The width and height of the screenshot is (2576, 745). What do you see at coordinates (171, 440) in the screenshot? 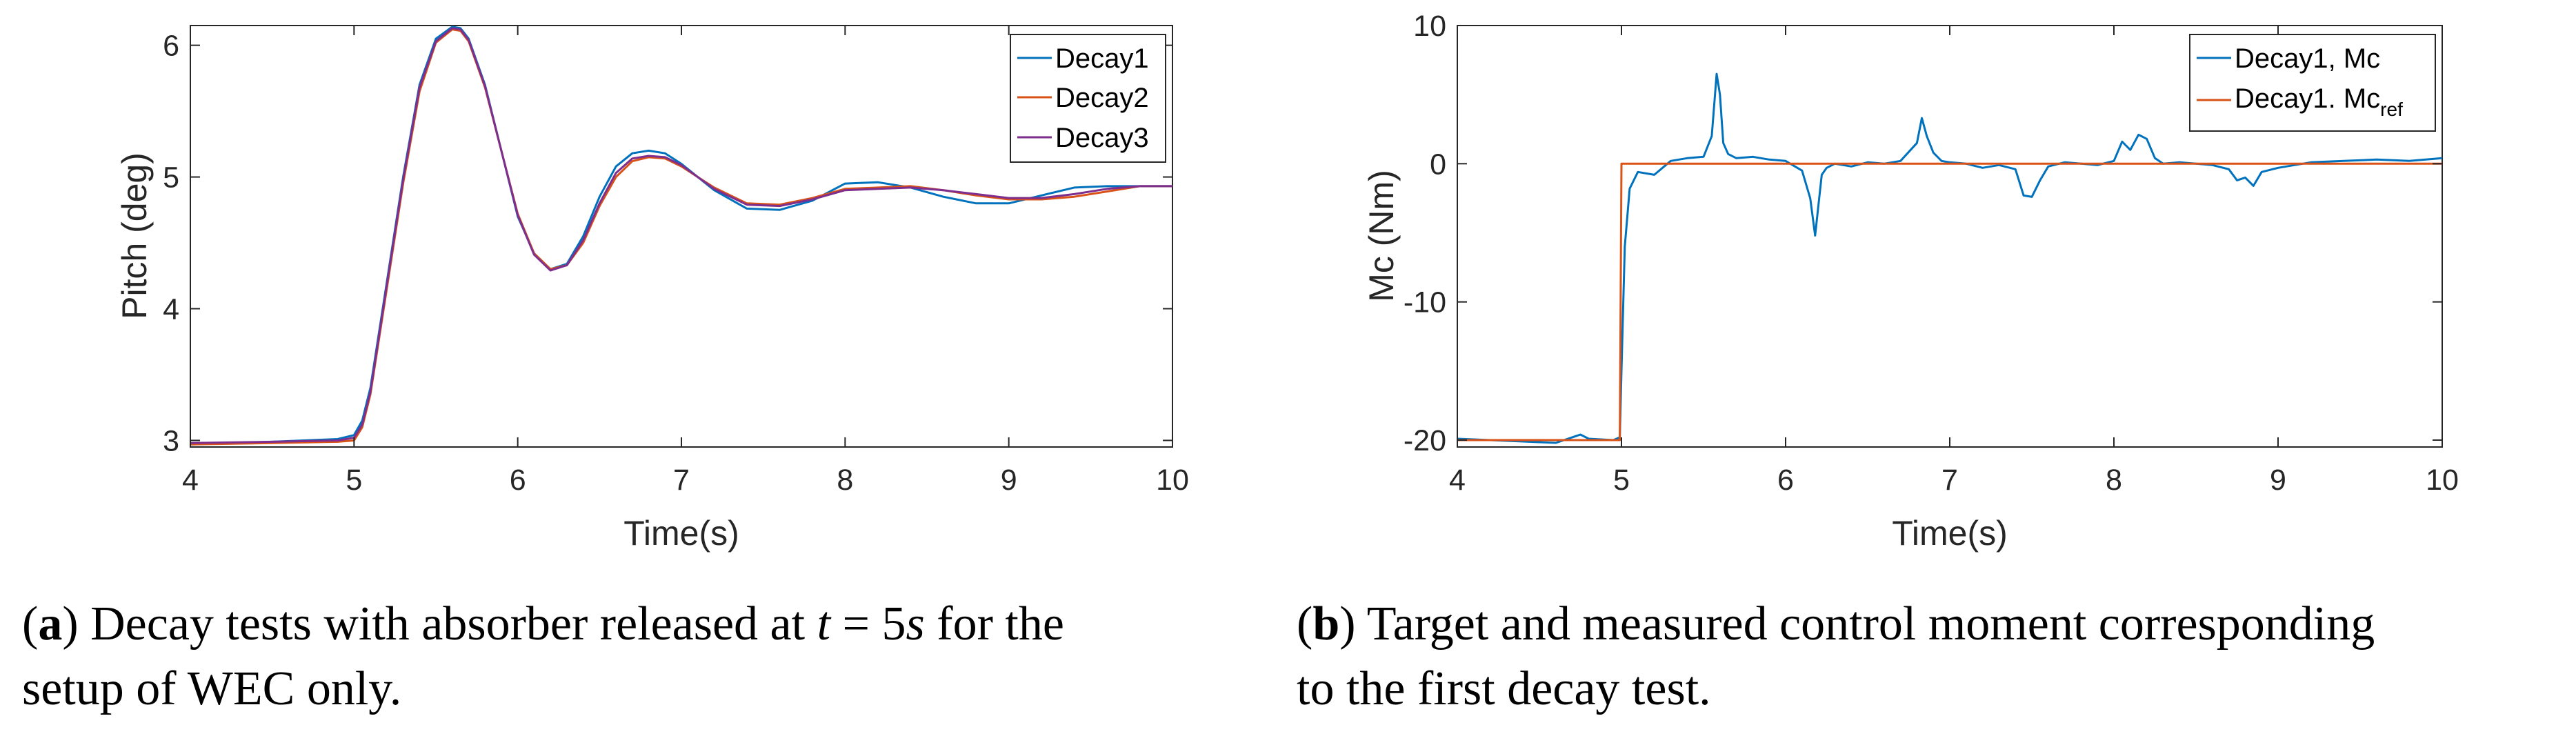
I see `y-tick-label-a-0: 3` at bounding box center [171, 440].